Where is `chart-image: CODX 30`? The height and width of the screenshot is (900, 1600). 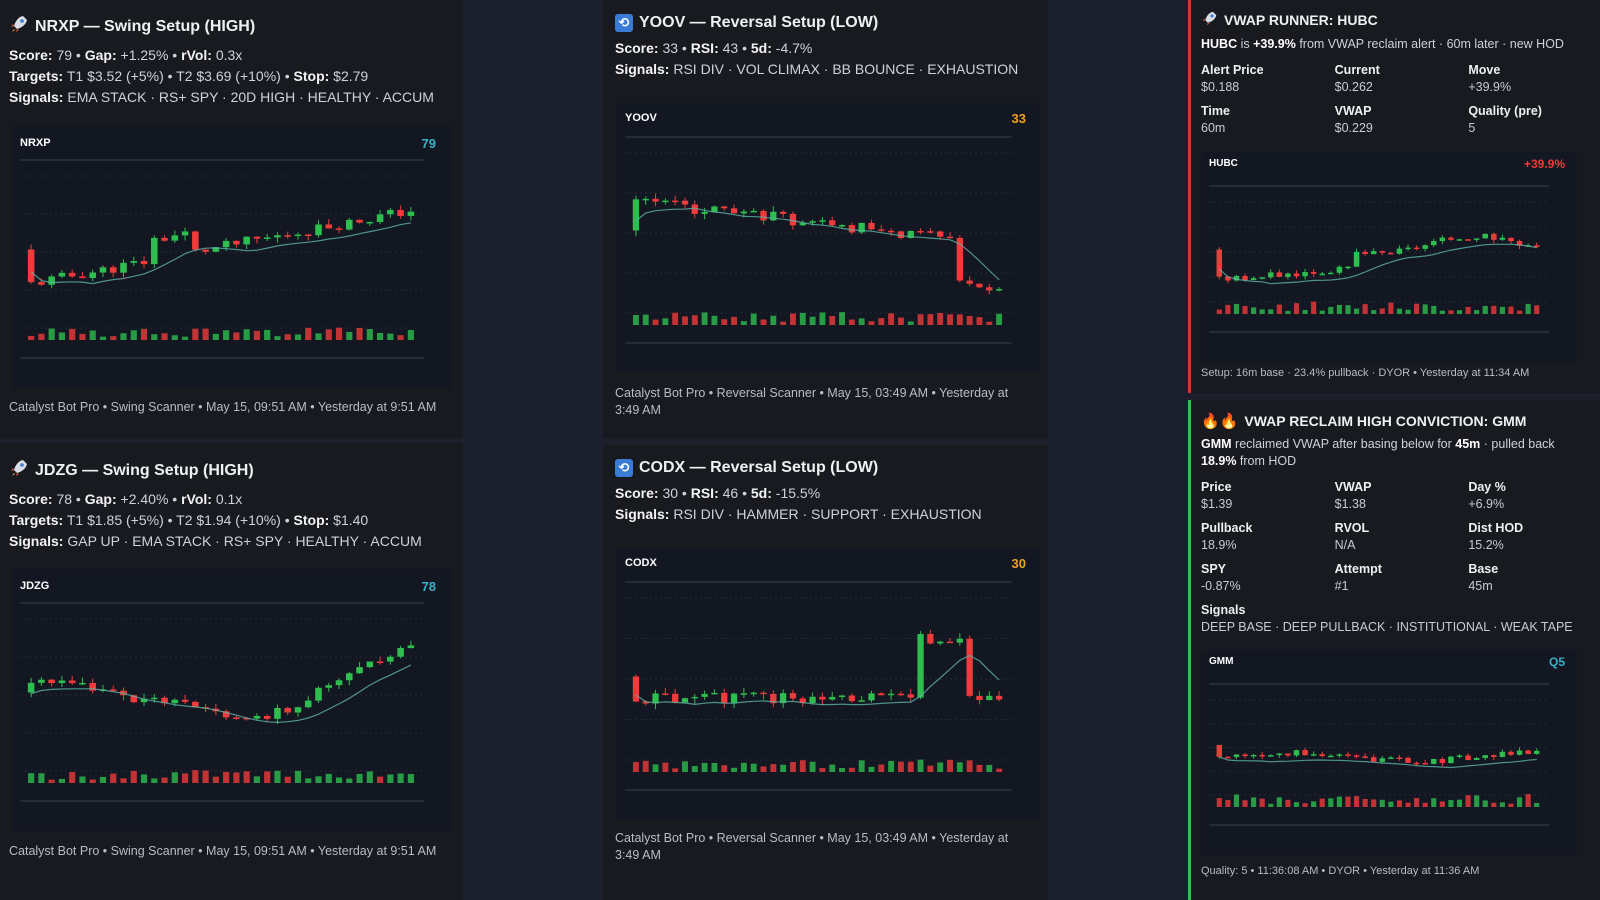
chart-image: CODX 30 is located at coordinates (828, 684).